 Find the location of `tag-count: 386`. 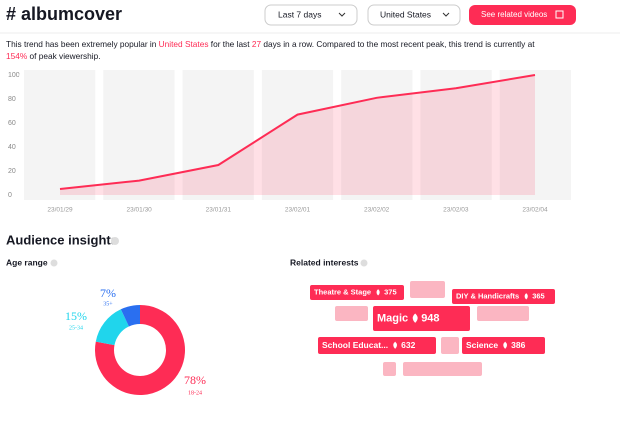

tag-count: 386 is located at coordinates (518, 345).